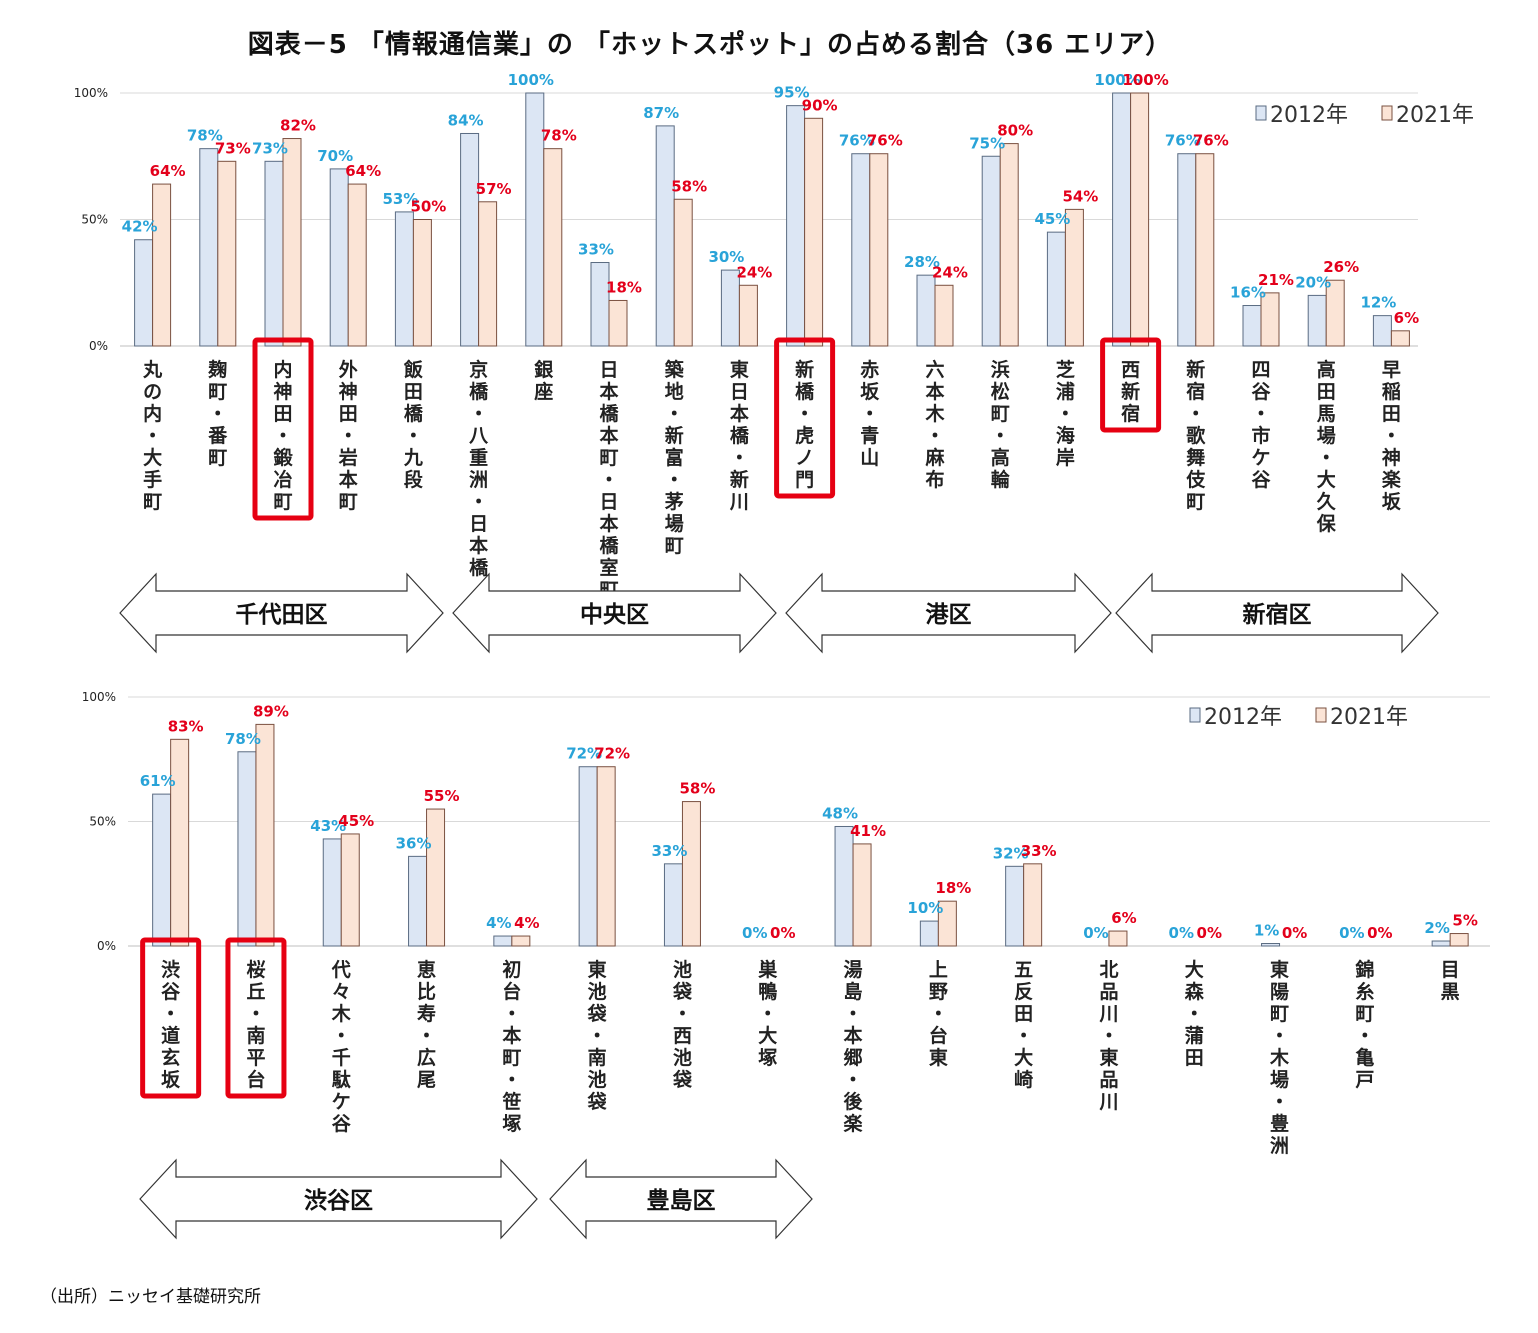  I want to click on y-tick-label: 0%, so click(106, 946).